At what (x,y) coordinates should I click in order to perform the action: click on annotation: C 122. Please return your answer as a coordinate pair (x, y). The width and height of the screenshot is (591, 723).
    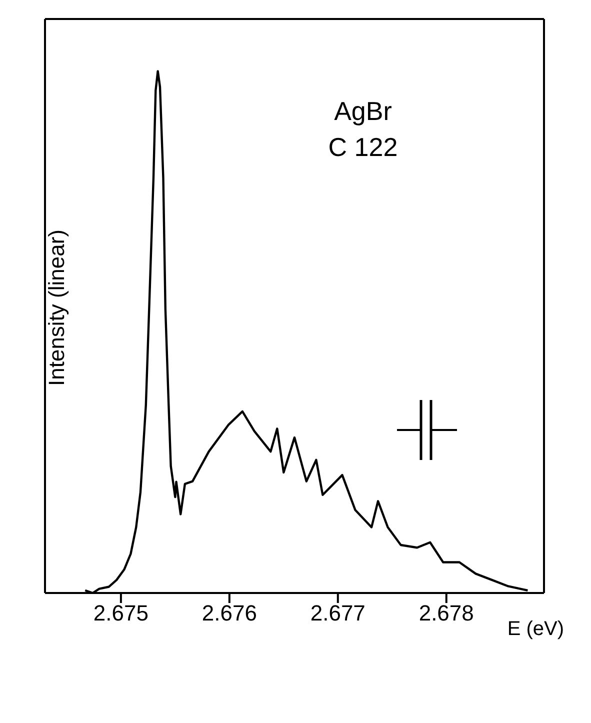
    Looking at the image, I should click on (363, 147).